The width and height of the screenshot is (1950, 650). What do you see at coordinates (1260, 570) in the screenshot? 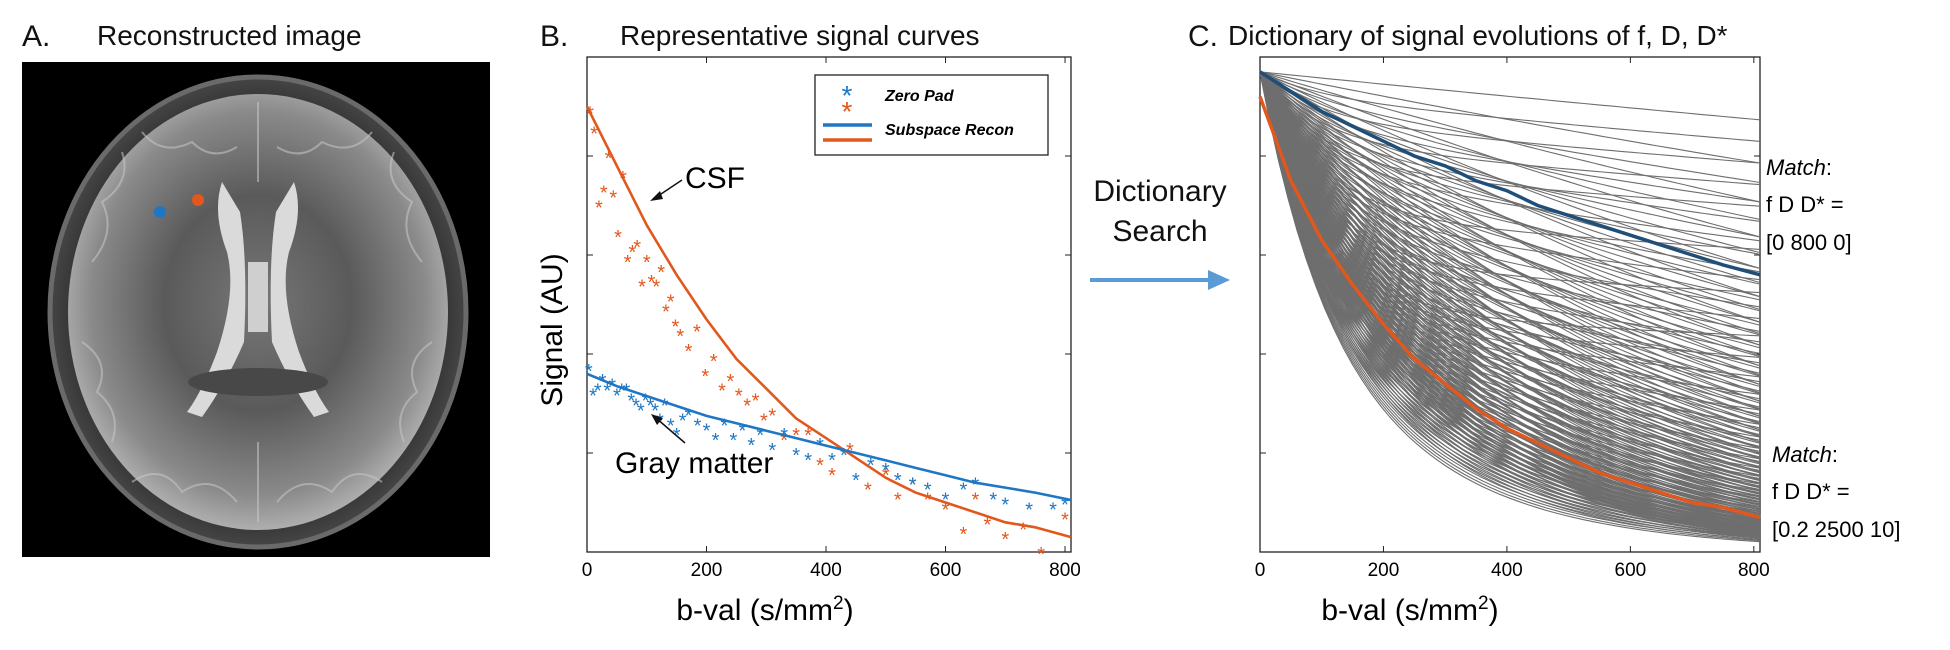
I see `c-x-tick-label: 0` at bounding box center [1260, 570].